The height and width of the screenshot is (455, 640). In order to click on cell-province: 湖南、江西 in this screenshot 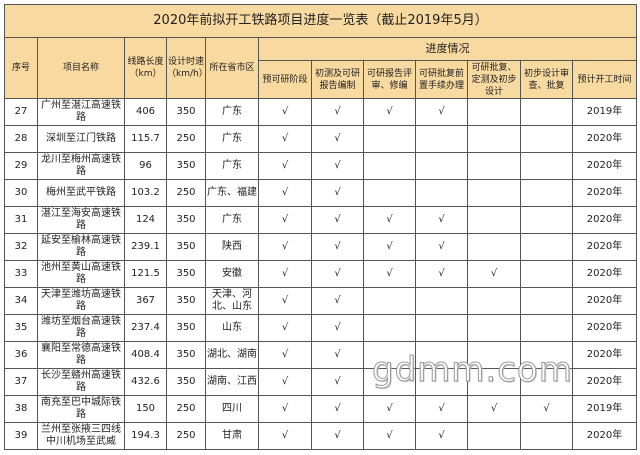, I will do `click(232, 382)`.